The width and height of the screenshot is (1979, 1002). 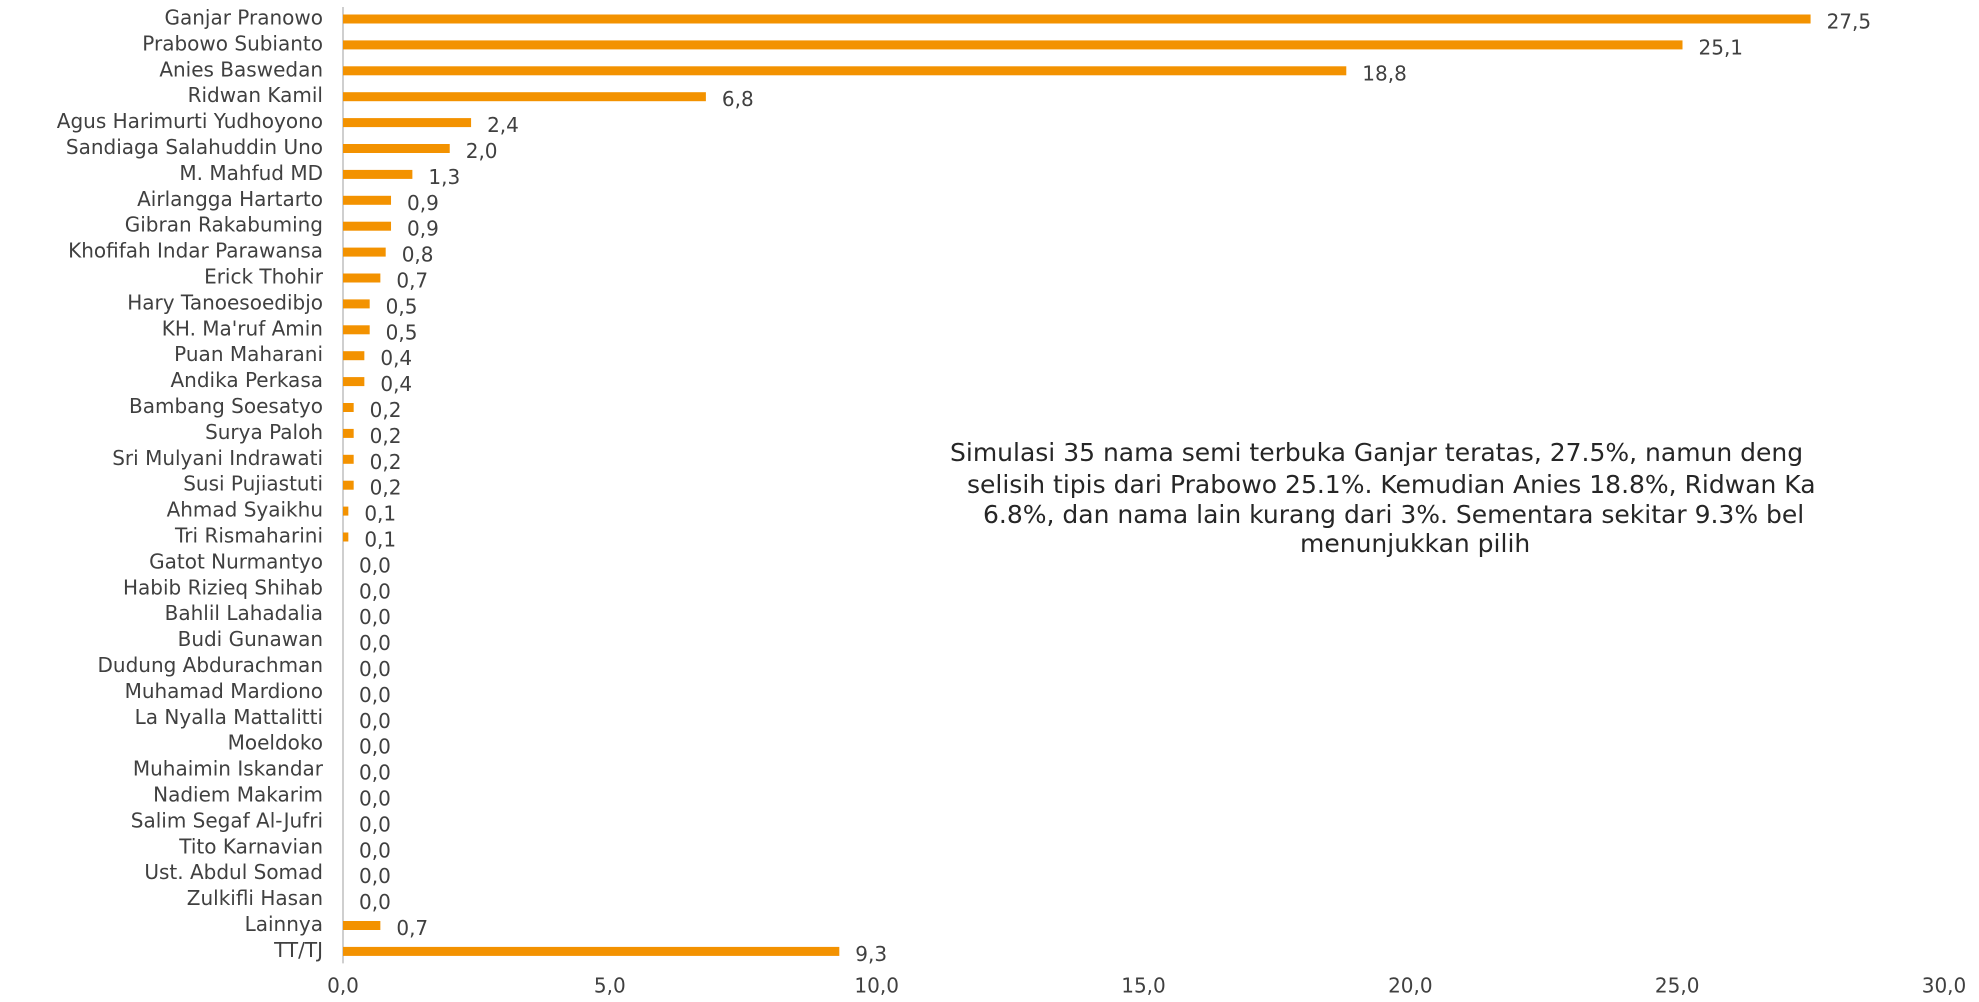 I want to click on y-tick-label: Moeldoko, so click(x=275, y=743).